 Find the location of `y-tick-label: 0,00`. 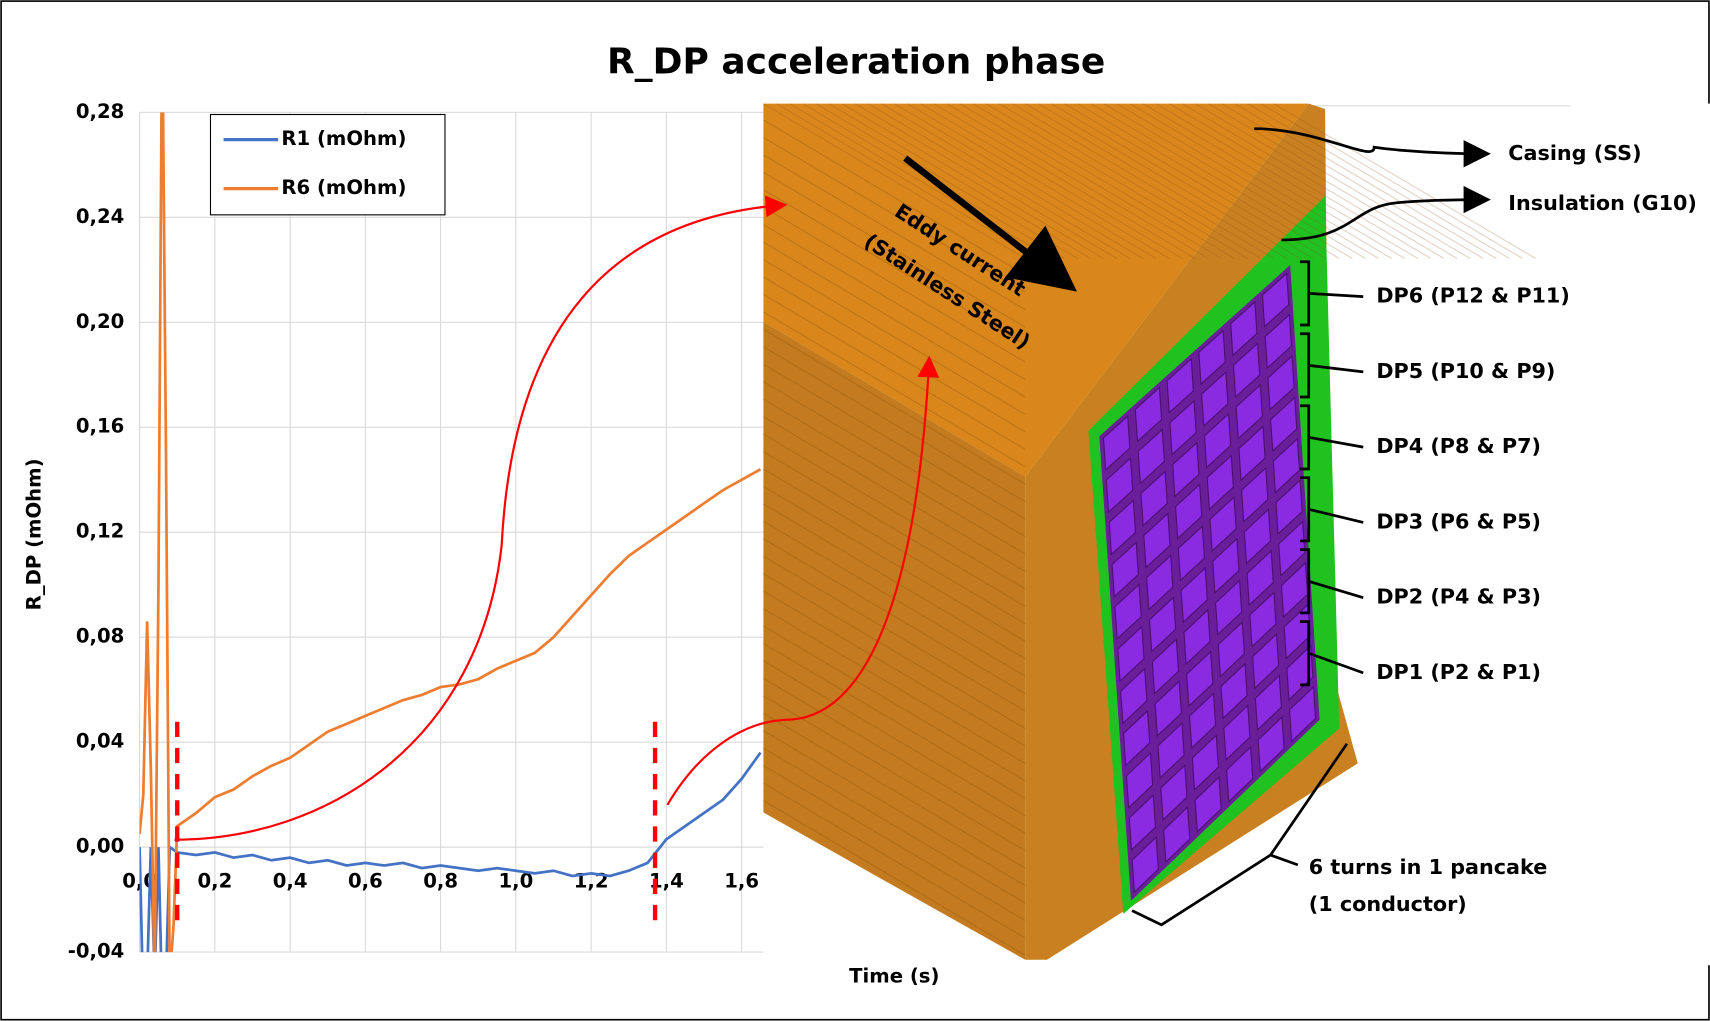

y-tick-label: 0,00 is located at coordinates (100, 846).